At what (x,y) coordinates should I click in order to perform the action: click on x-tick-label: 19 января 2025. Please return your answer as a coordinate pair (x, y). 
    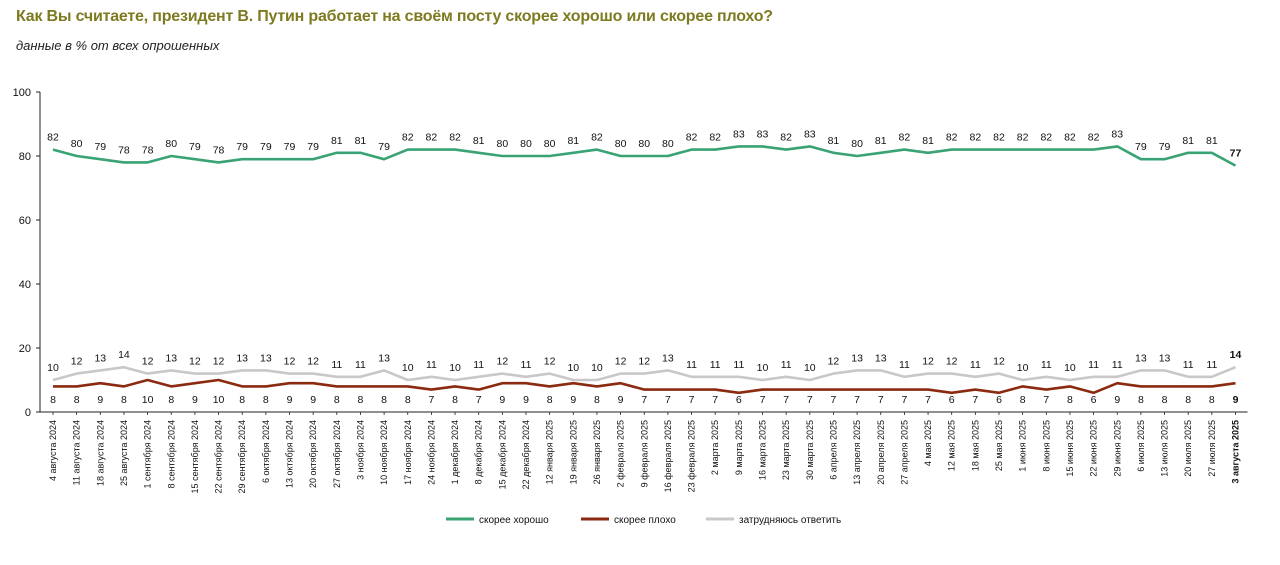
    Looking at the image, I should click on (573, 452).